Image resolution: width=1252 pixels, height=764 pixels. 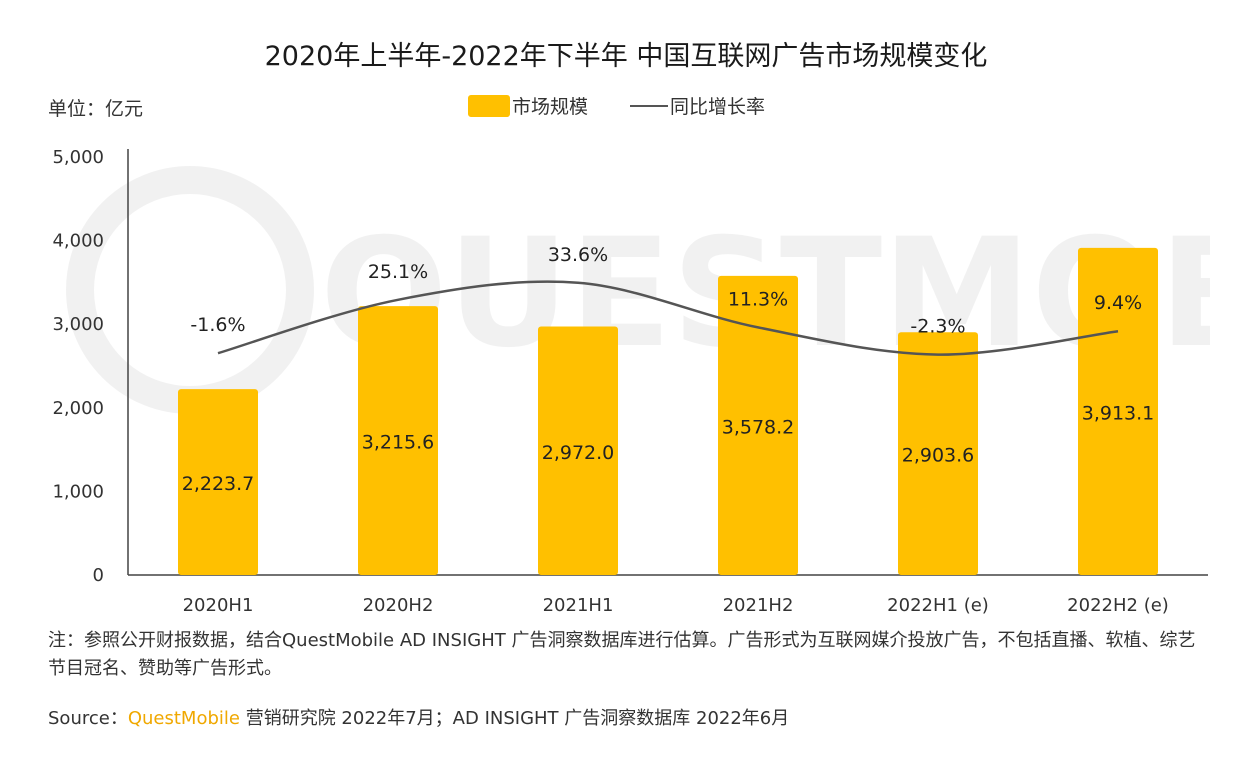 I want to click on bar-value-label: 3,913.1, so click(x=1118, y=413).